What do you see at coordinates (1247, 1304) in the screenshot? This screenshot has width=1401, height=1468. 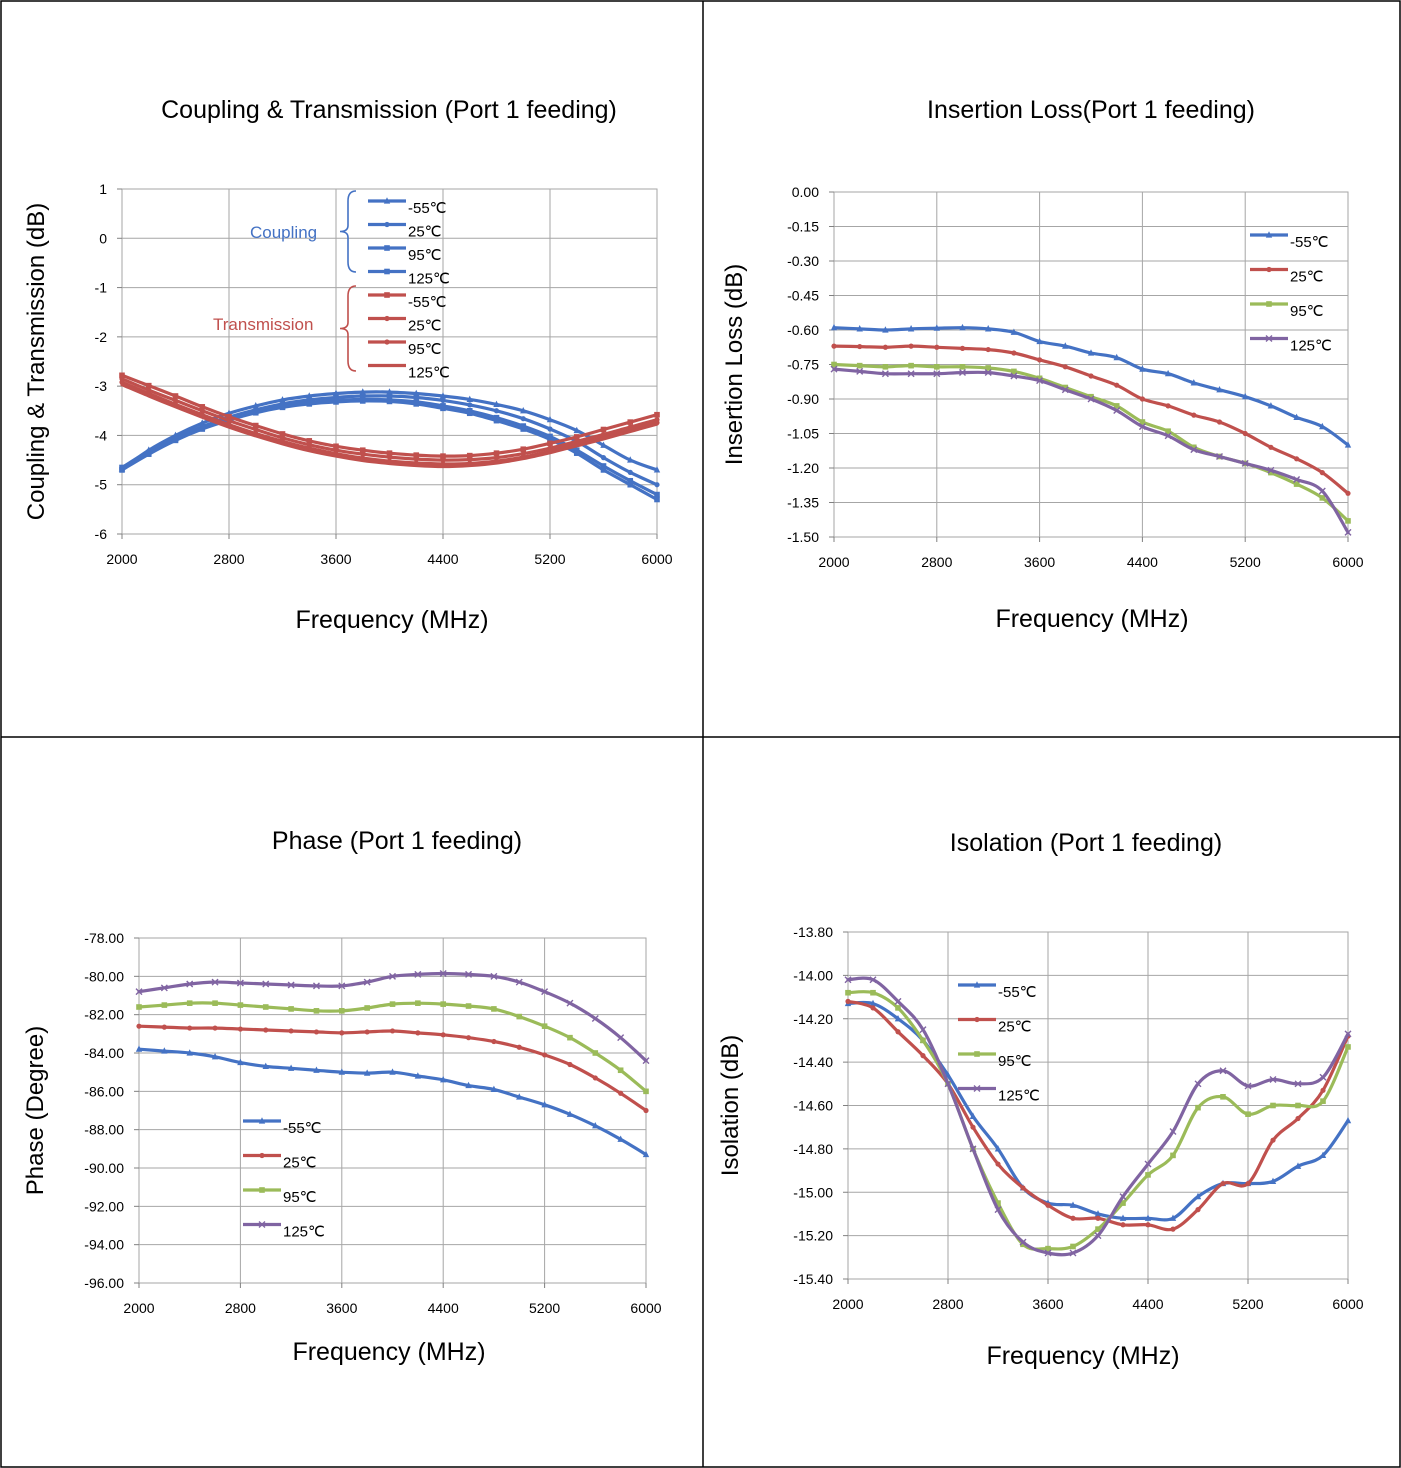 I see `x-tick-label: 5200` at bounding box center [1247, 1304].